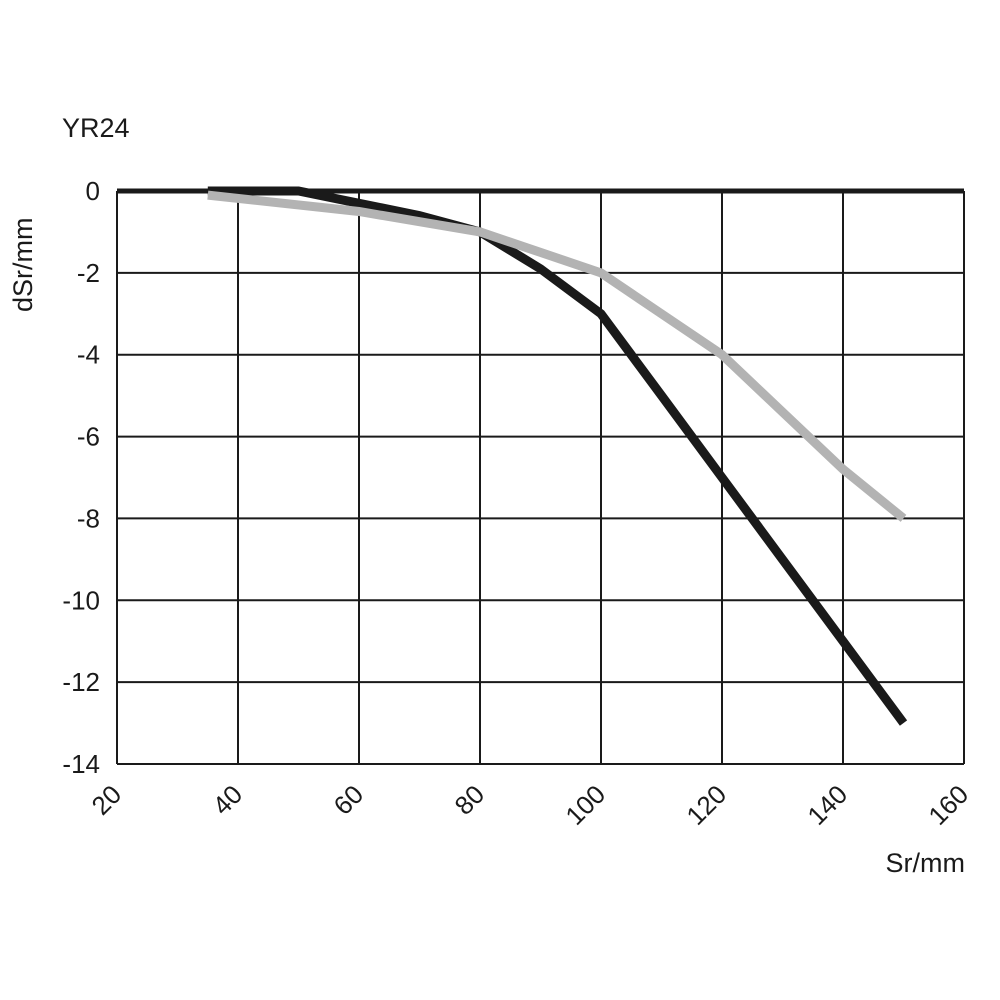 Image resolution: width=1000 pixels, height=1000 pixels. I want to click on x-tick-label: 60, so click(349, 800).